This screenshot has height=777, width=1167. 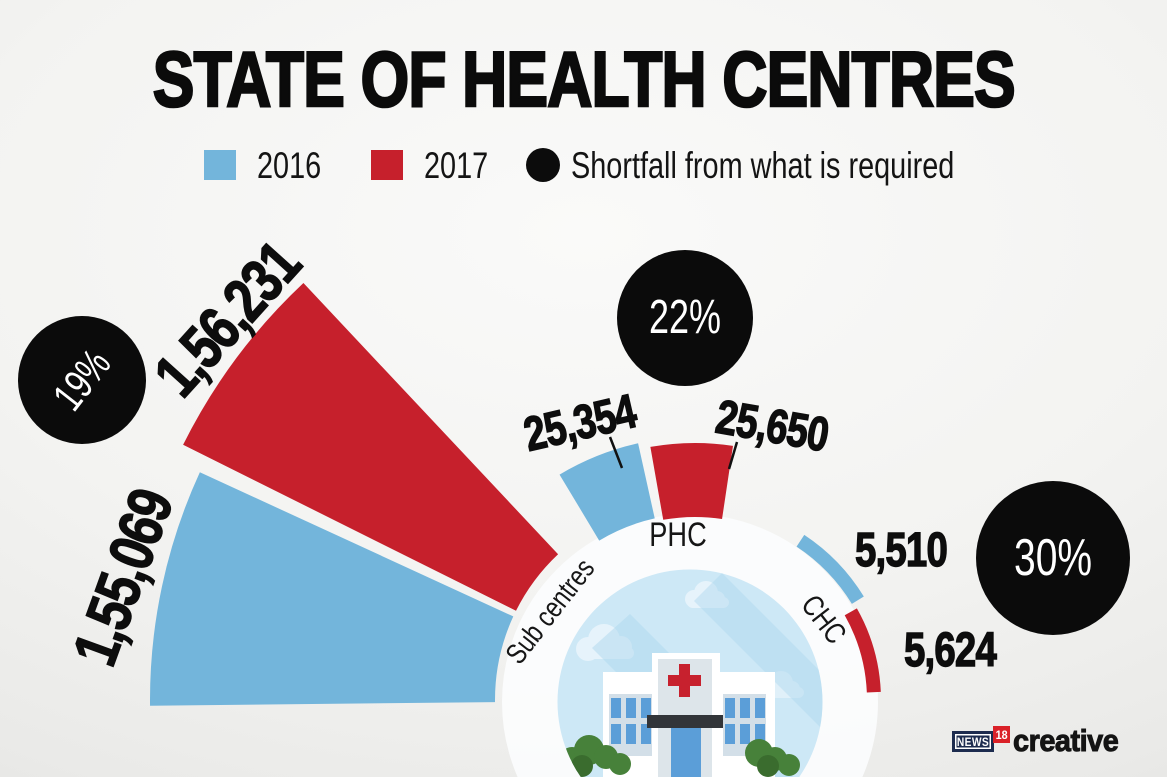 What do you see at coordinates (685, 721) in the screenshot?
I see `hospital-awning` at bounding box center [685, 721].